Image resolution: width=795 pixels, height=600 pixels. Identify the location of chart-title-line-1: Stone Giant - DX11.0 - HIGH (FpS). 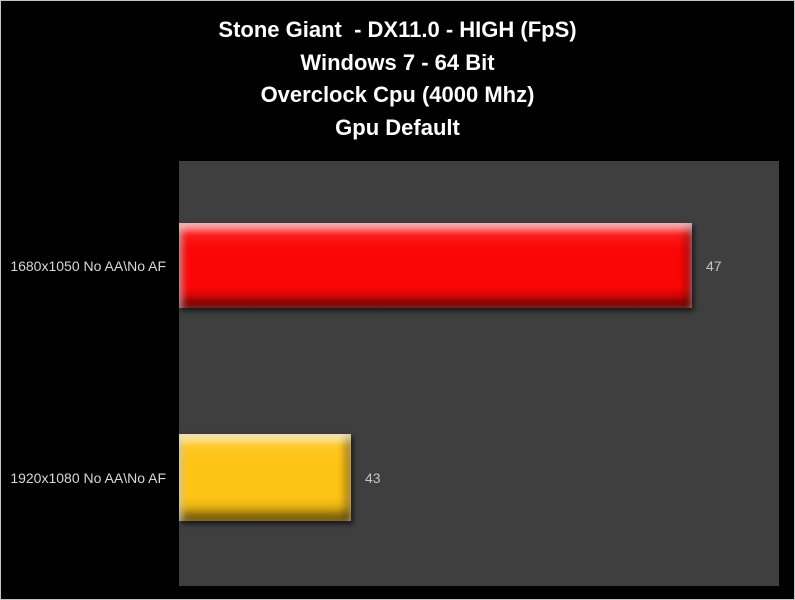
(397, 29).